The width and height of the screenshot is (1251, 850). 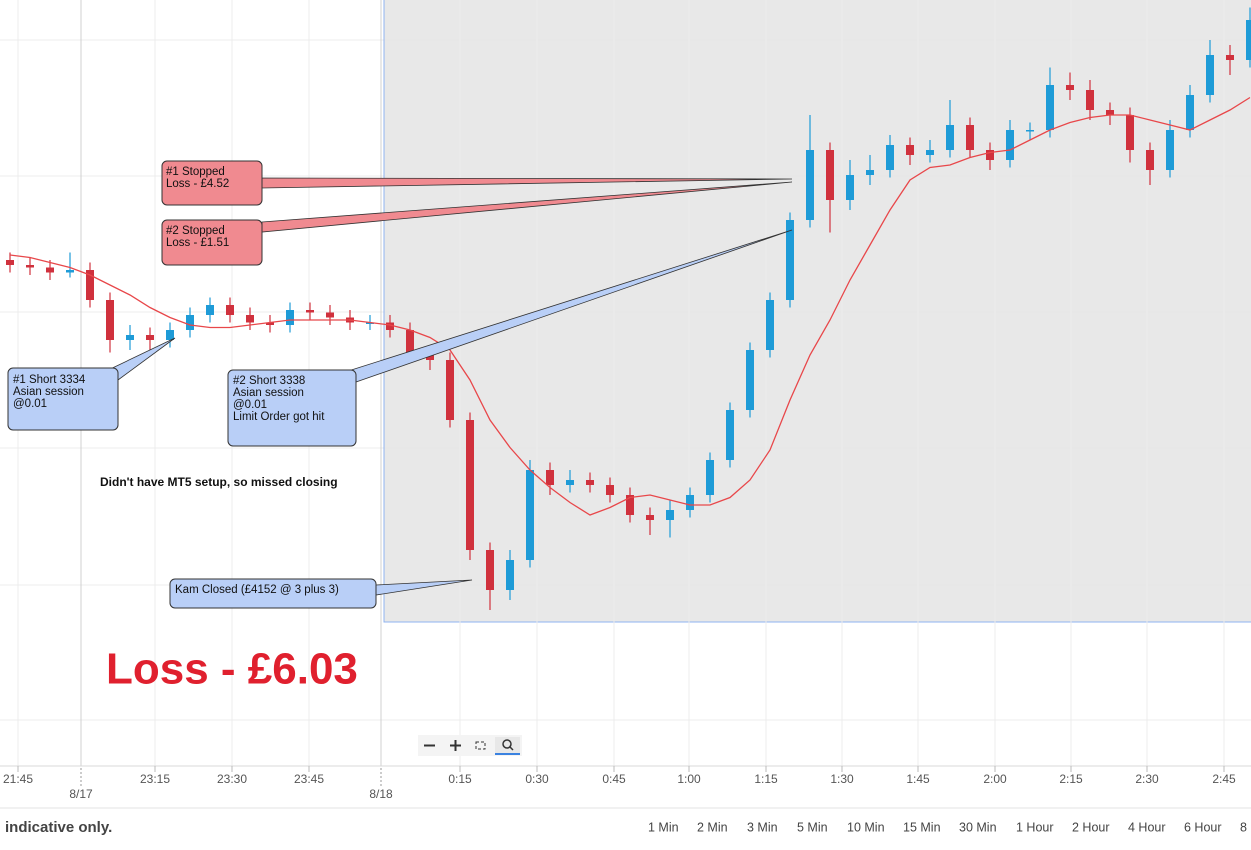 I want to click on interval-button: 4 Hour, so click(x=1147, y=827).